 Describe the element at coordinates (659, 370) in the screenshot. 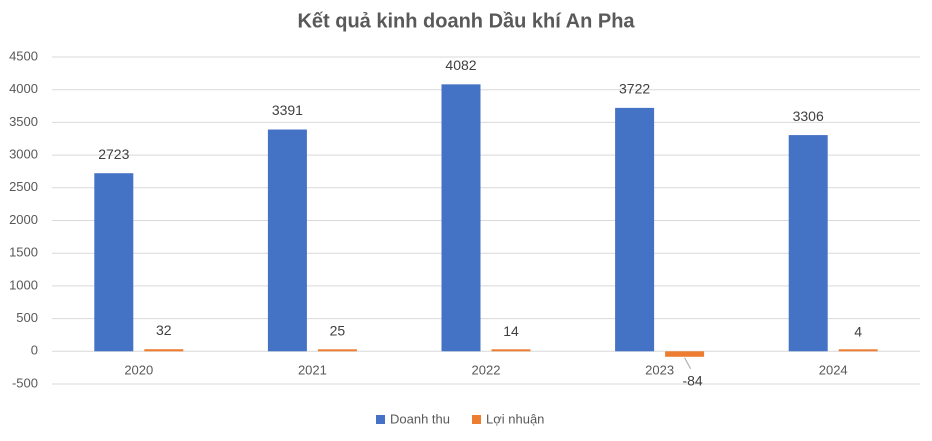

I see `x-tick-label: 2023` at that location.